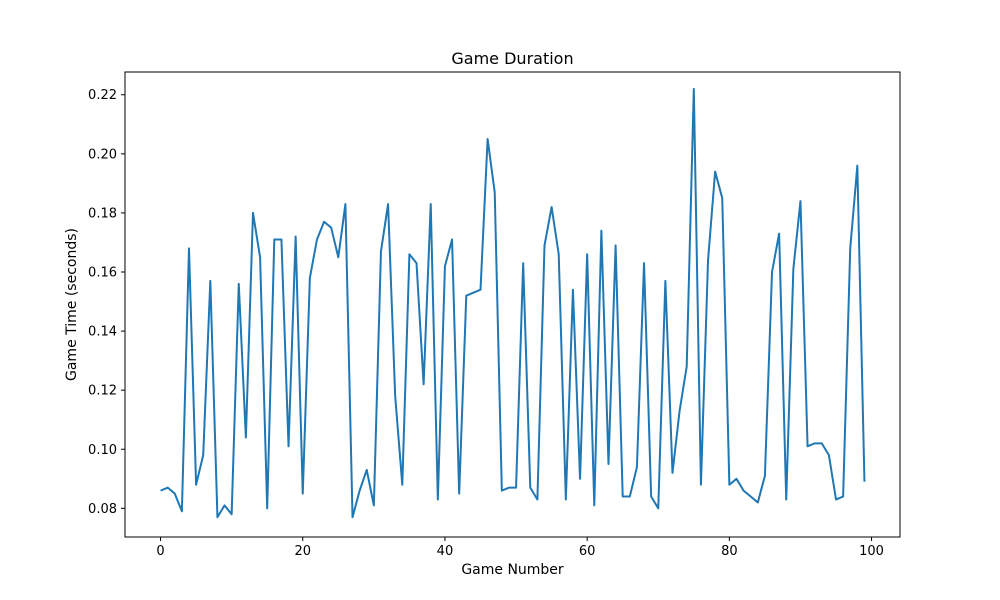 The width and height of the screenshot is (1000, 600). Describe the element at coordinates (512, 570) in the screenshot. I see `x-axis-label: Game Number` at that location.